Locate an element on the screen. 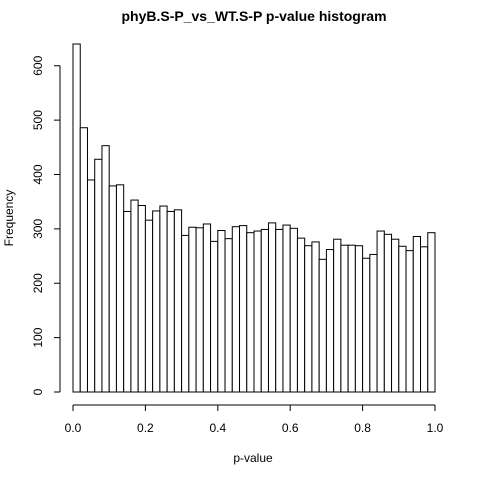 This screenshot has width=480, height=480. y-axis-label: Frequency is located at coordinates (9, 218).